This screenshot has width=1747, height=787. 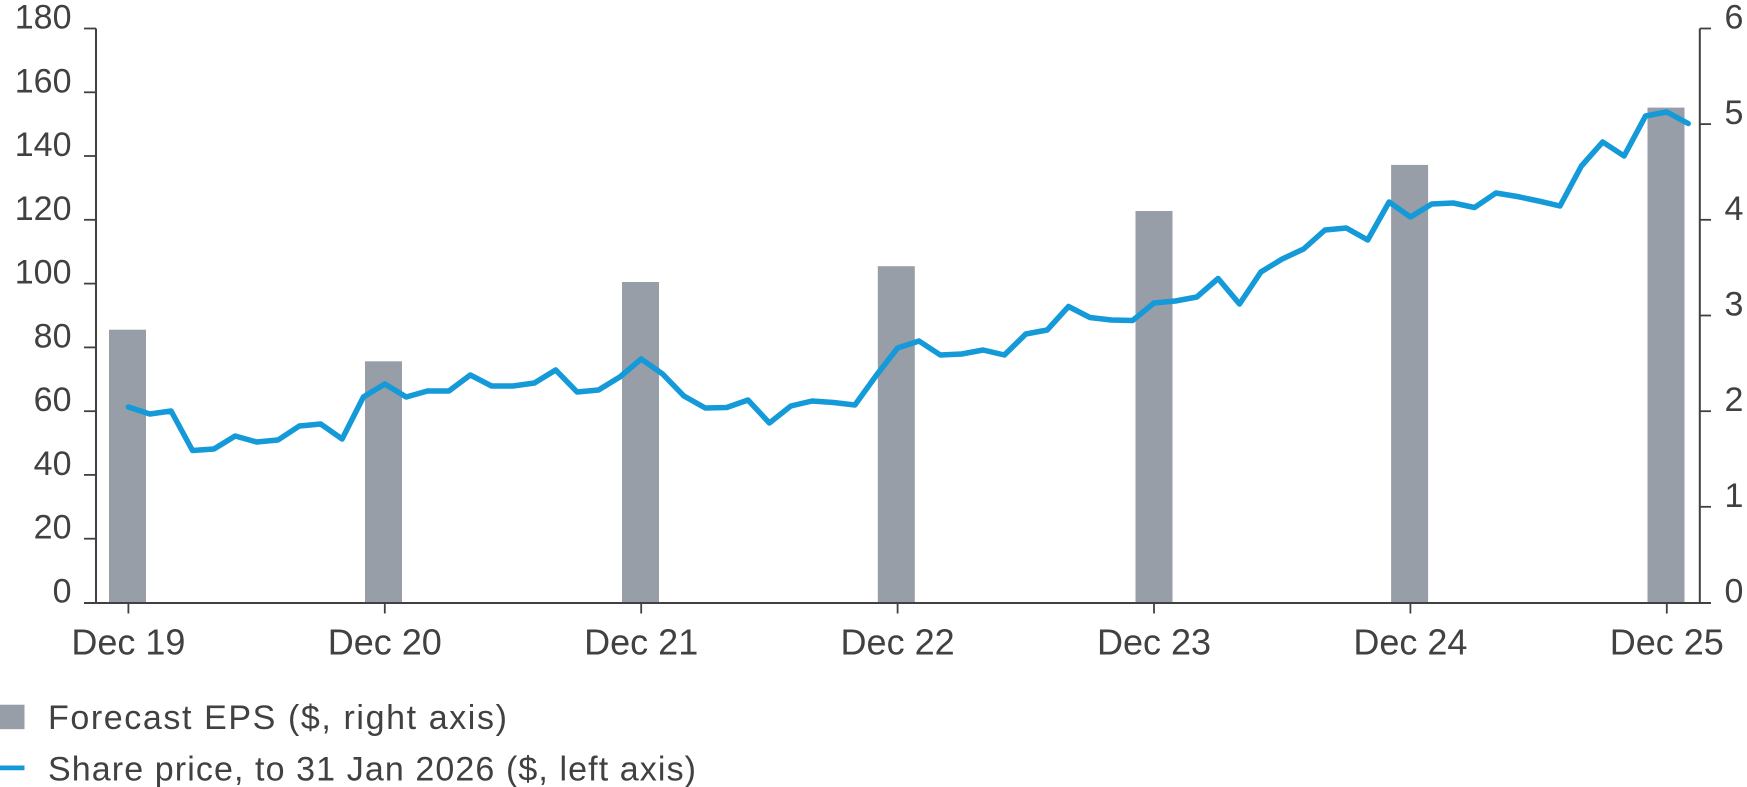 What do you see at coordinates (43, 81) in the screenshot?
I see `svg-text: 160` at bounding box center [43, 81].